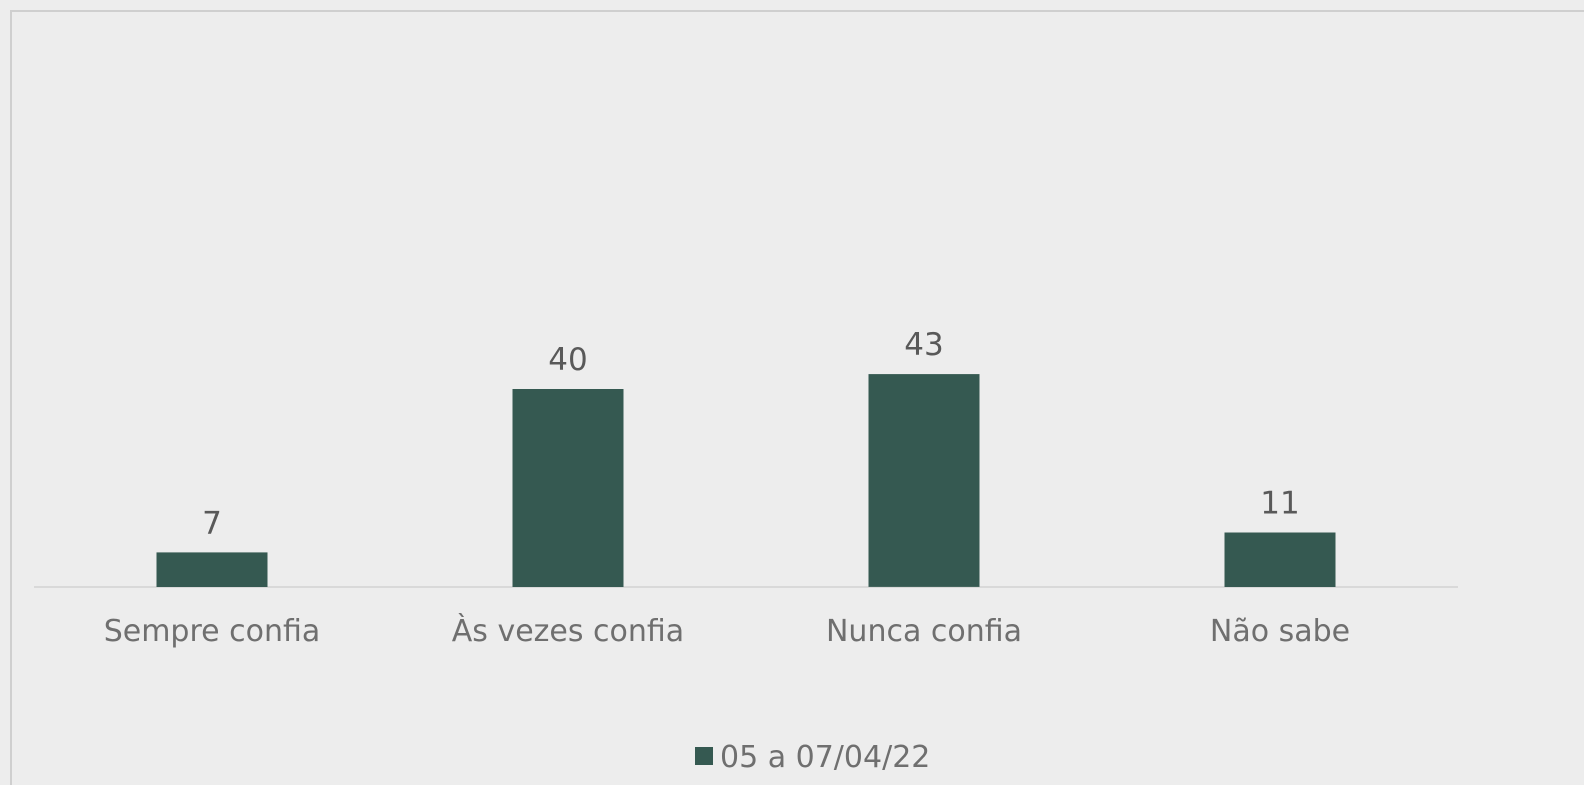 The width and height of the screenshot is (1584, 785). What do you see at coordinates (1279, 504) in the screenshot?
I see `data-label-3: 11` at bounding box center [1279, 504].